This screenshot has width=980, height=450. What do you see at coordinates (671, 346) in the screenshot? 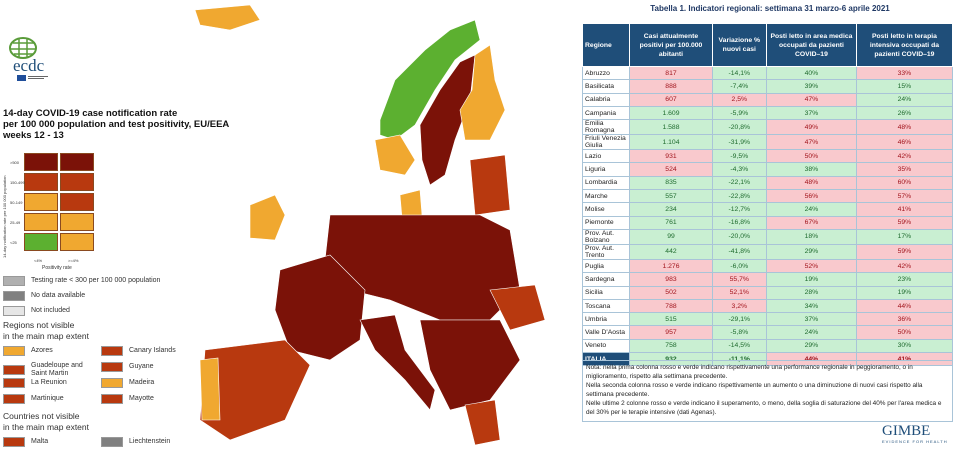
I see `indicator-cell: 758` at bounding box center [671, 346].